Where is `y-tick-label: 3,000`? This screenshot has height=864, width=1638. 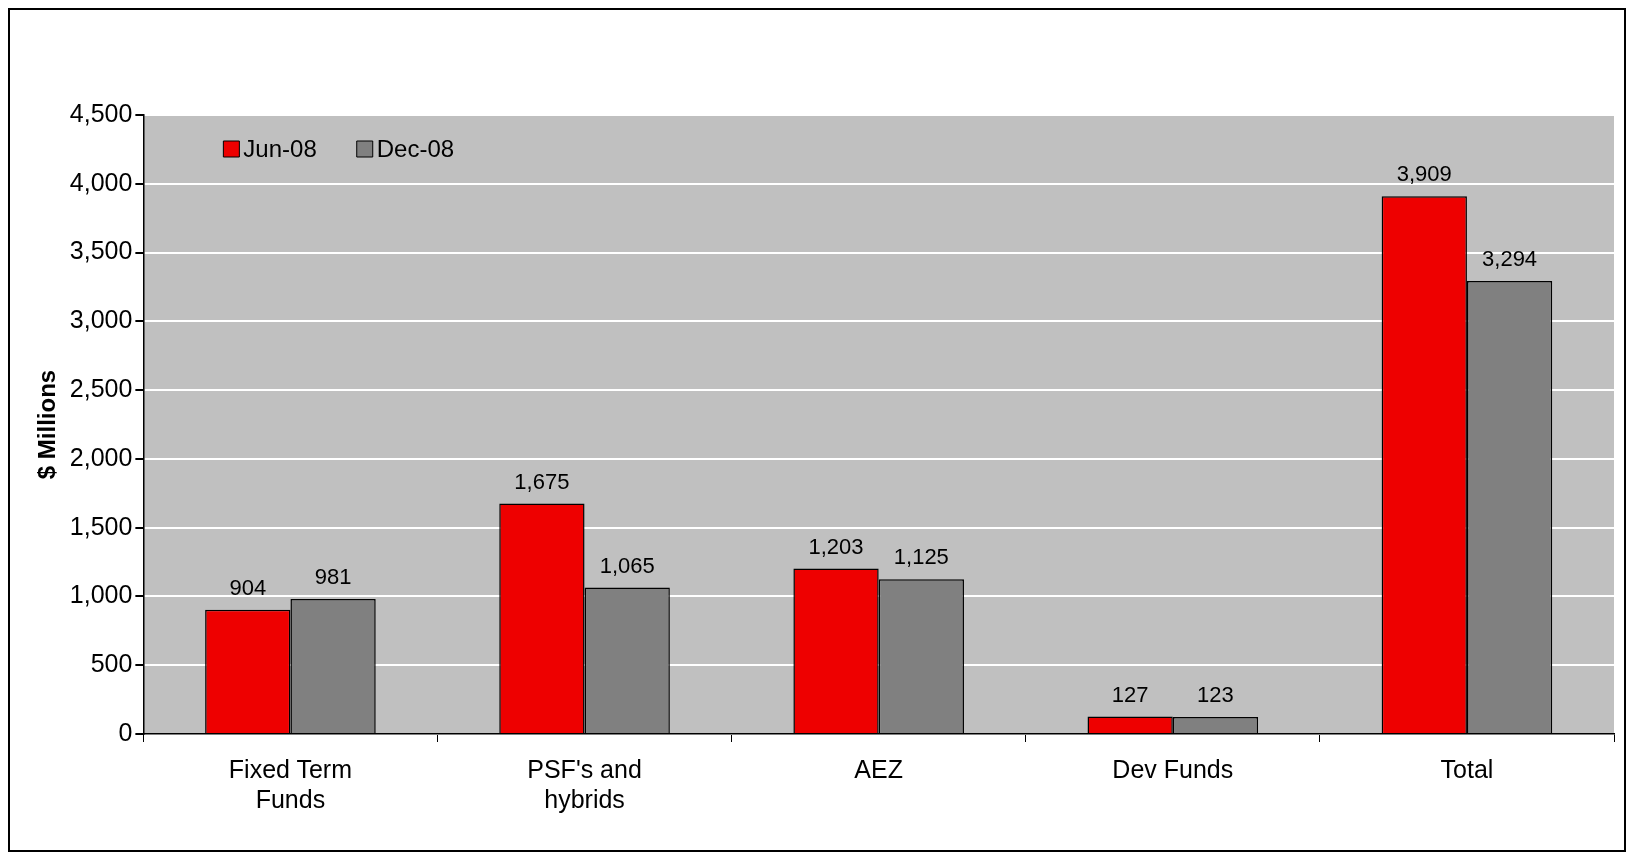
y-tick-label: 3,000 is located at coordinates (101, 319).